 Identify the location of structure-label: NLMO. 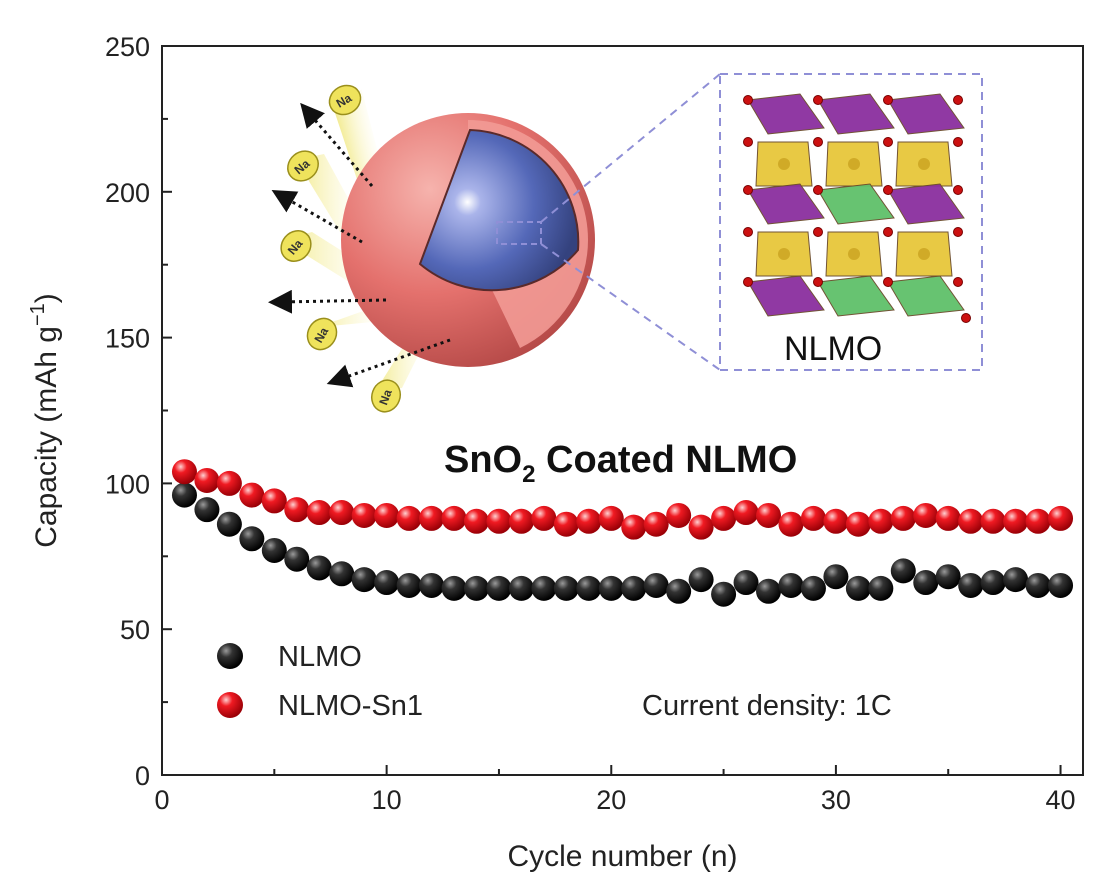
(833, 349).